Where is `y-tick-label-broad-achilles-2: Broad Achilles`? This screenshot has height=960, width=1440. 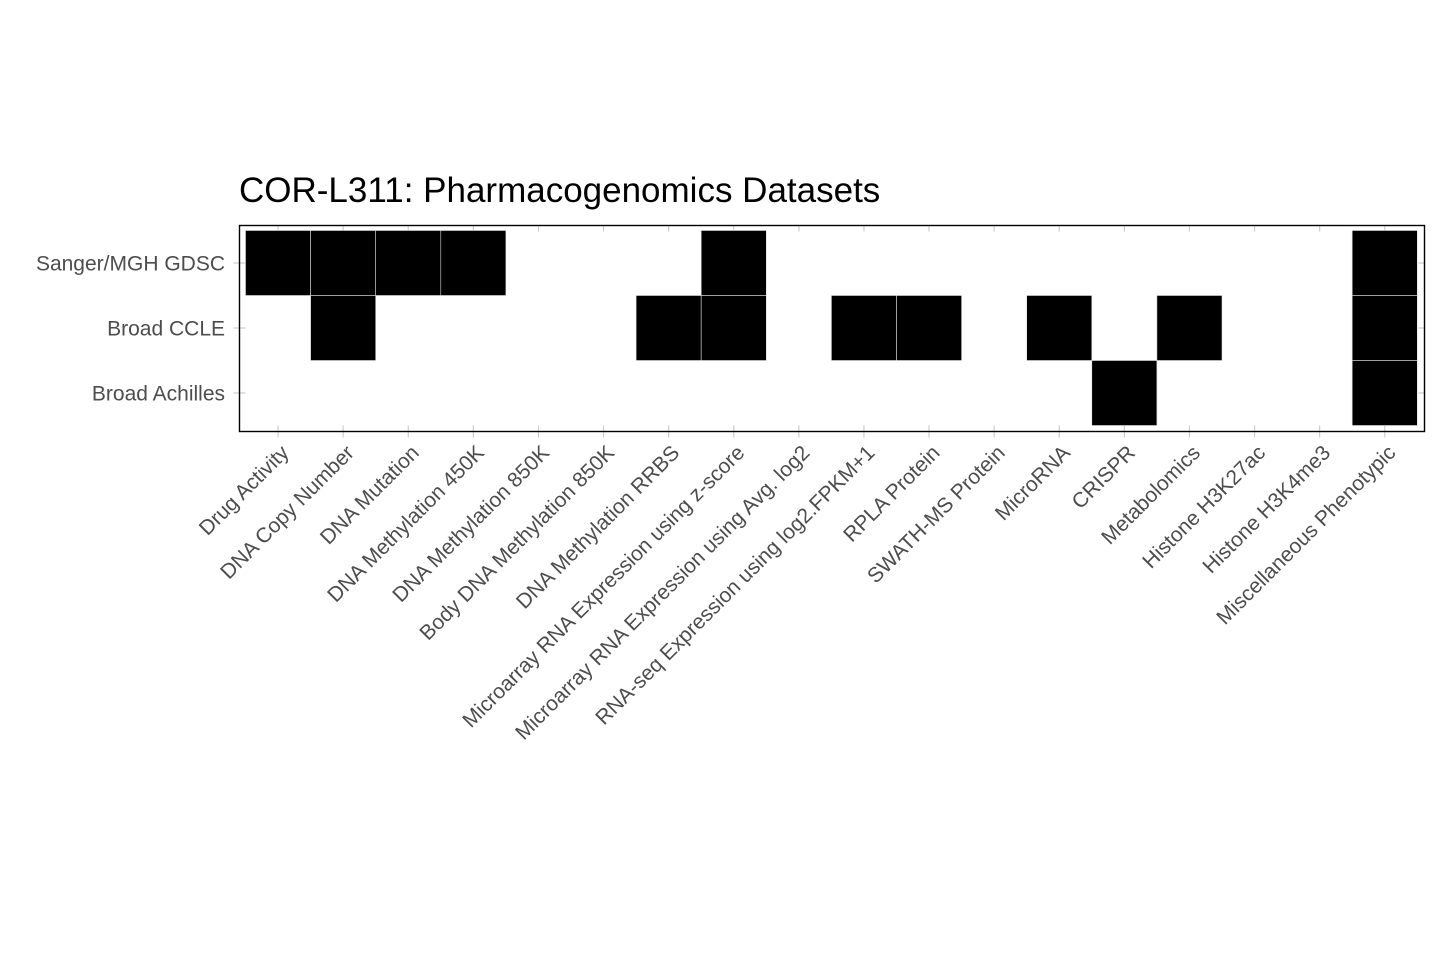 y-tick-label-broad-achilles-2: Broad Achilles is located at coordinates (158, 394).